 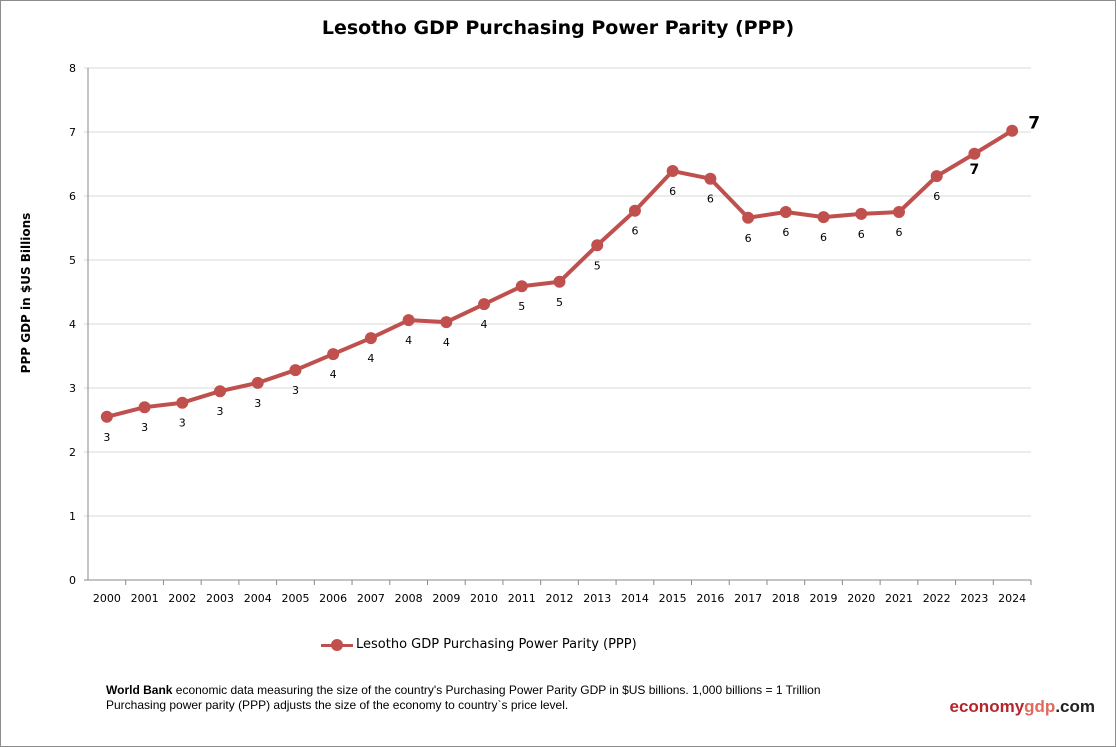 What do you see at coordinates (72, 516) in the screenshot?
I see `y-tick-label: 1` at bounding box center [72, 516].